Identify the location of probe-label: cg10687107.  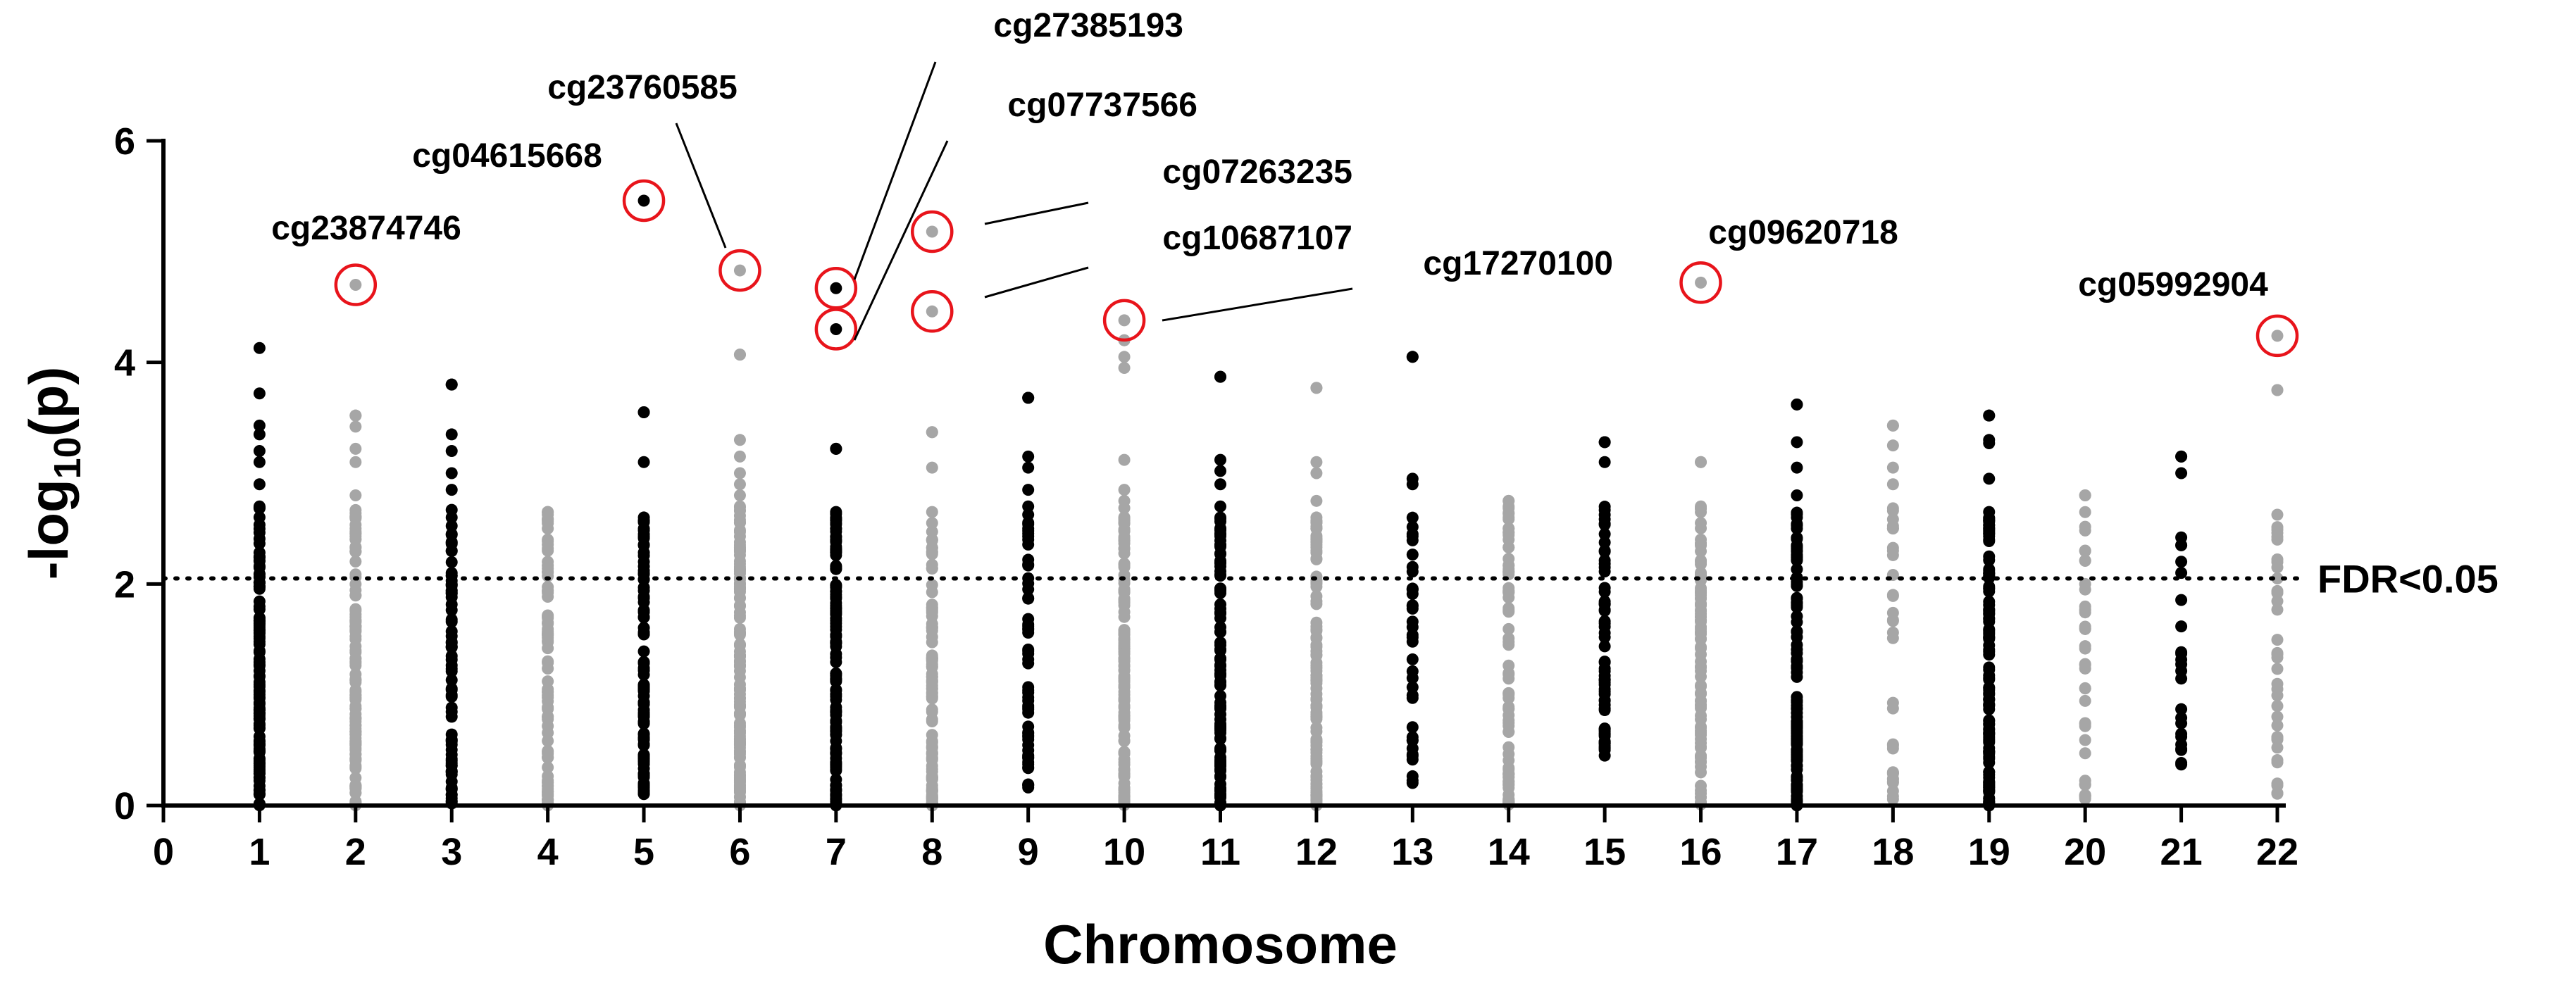
(1257, 239).